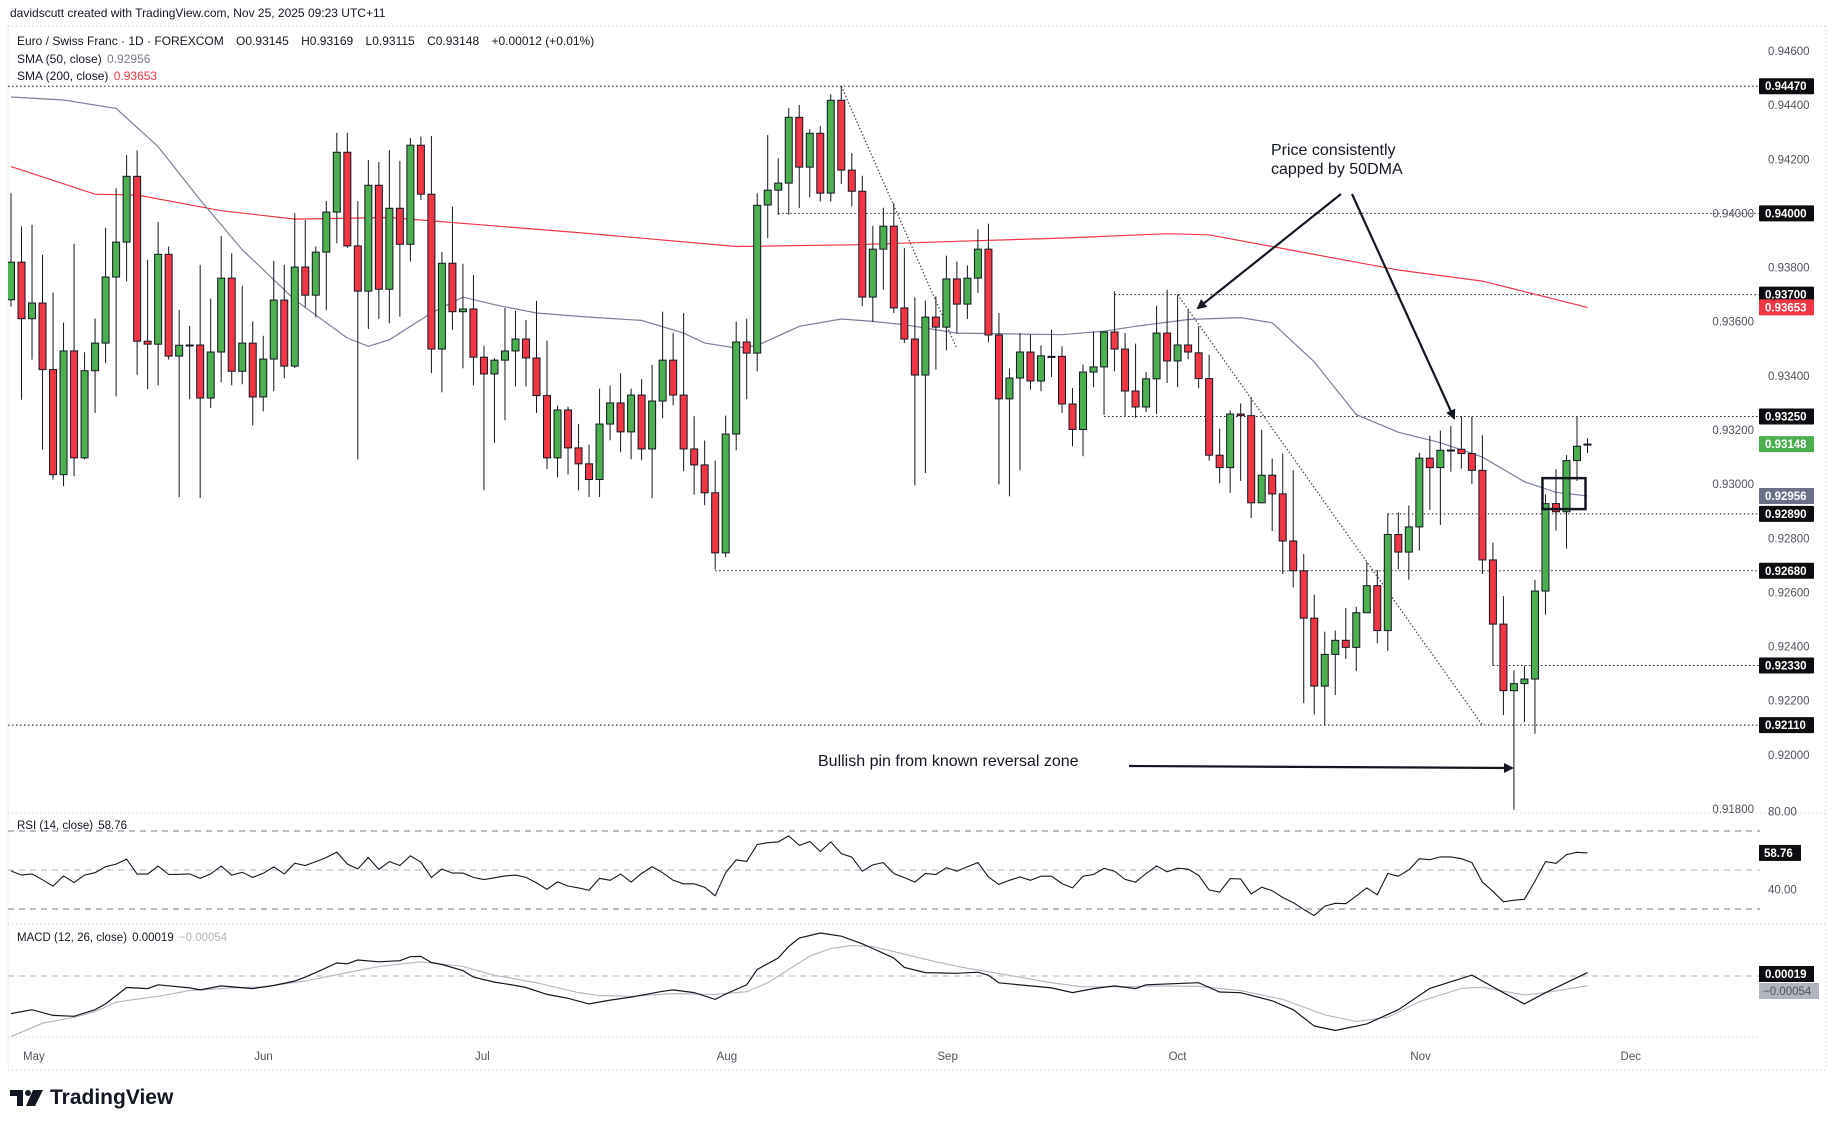 This screenshot has height=1126, width=1835. What do you see at coordinates (87, 76) in the screenshot?
I see `sma200-legend: SMA (200, close) 0.93653` at bounding box center [87, 76].